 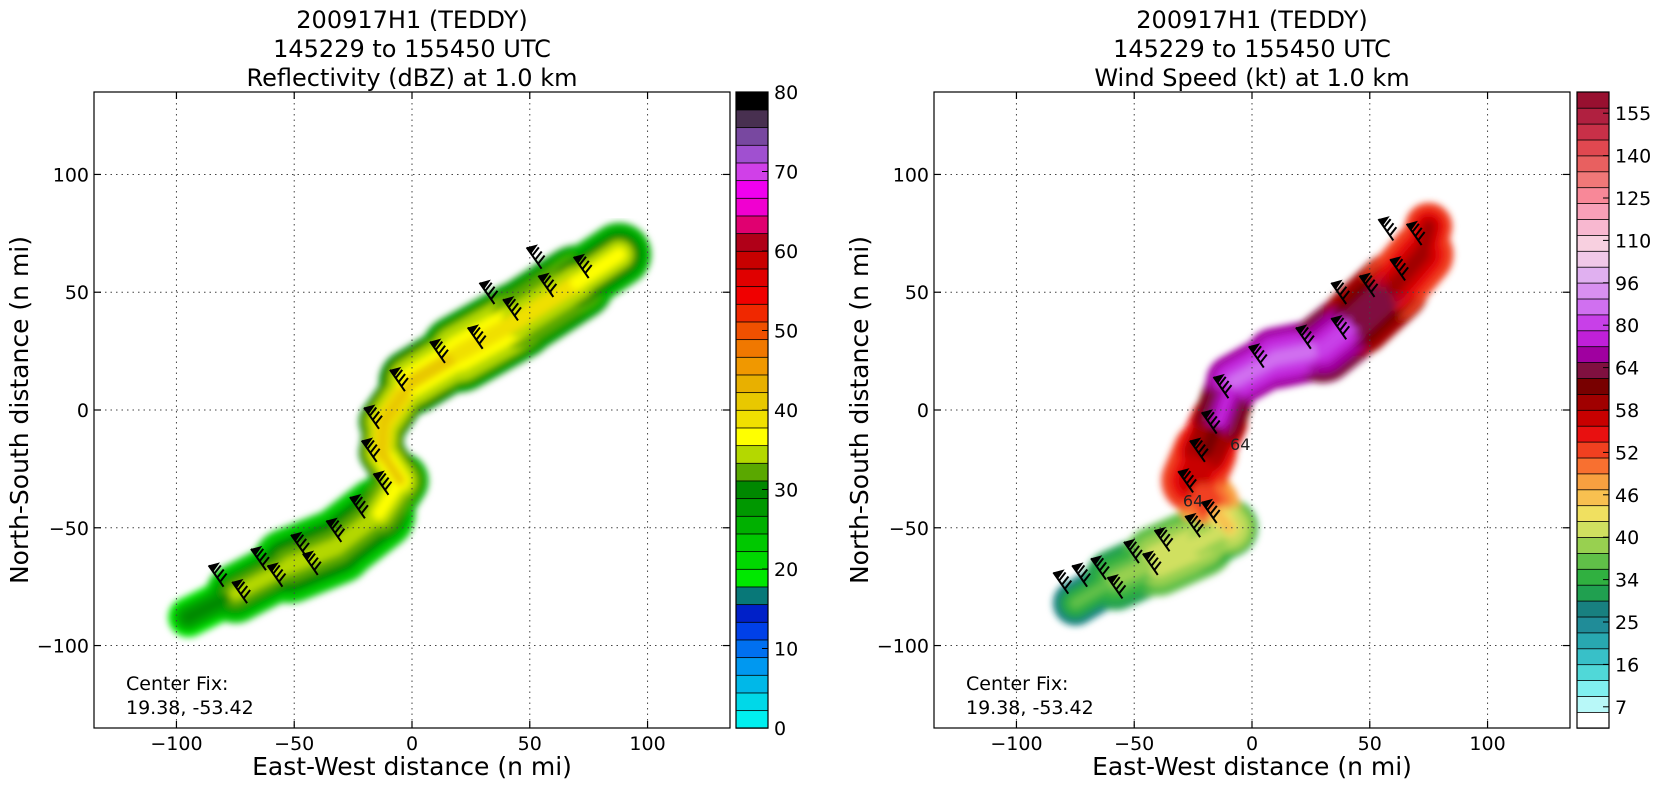 I want to click on x-tick-label: −100, so click(x=1016, y=744).